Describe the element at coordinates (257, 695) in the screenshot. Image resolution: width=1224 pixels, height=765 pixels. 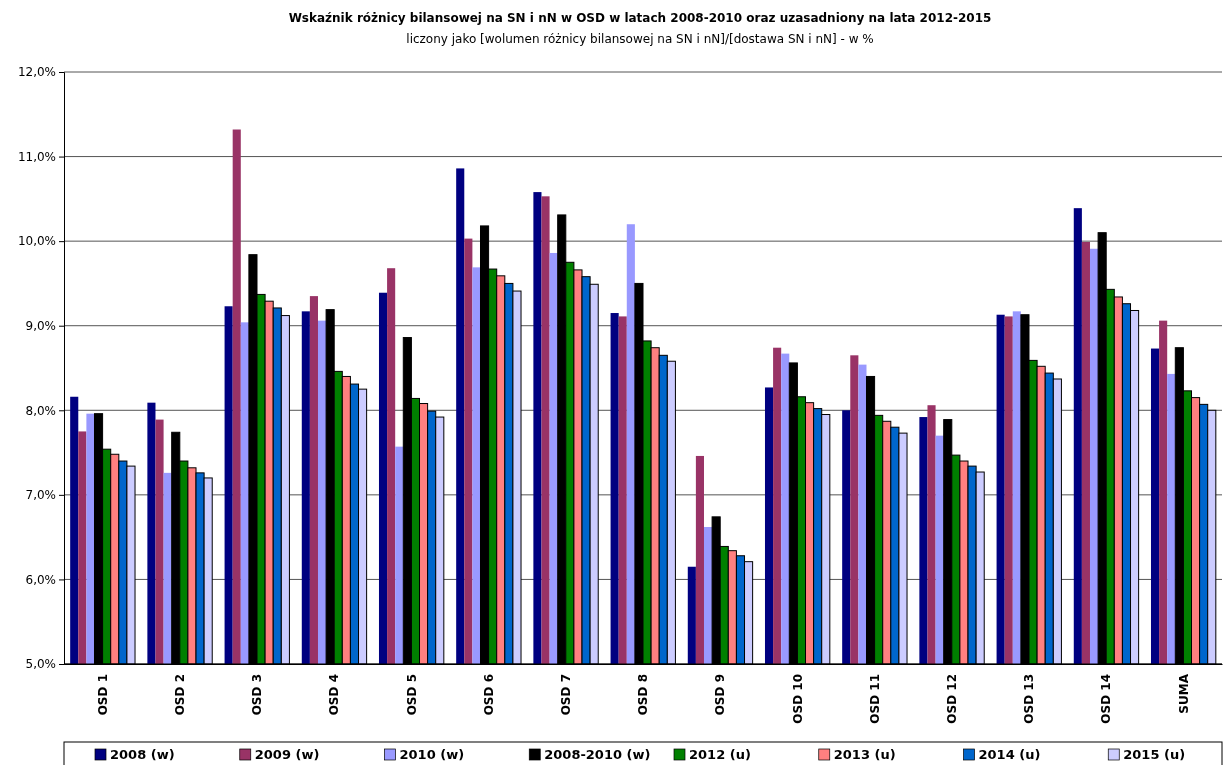
I see `x-tick-label: OSD 3` at that location.